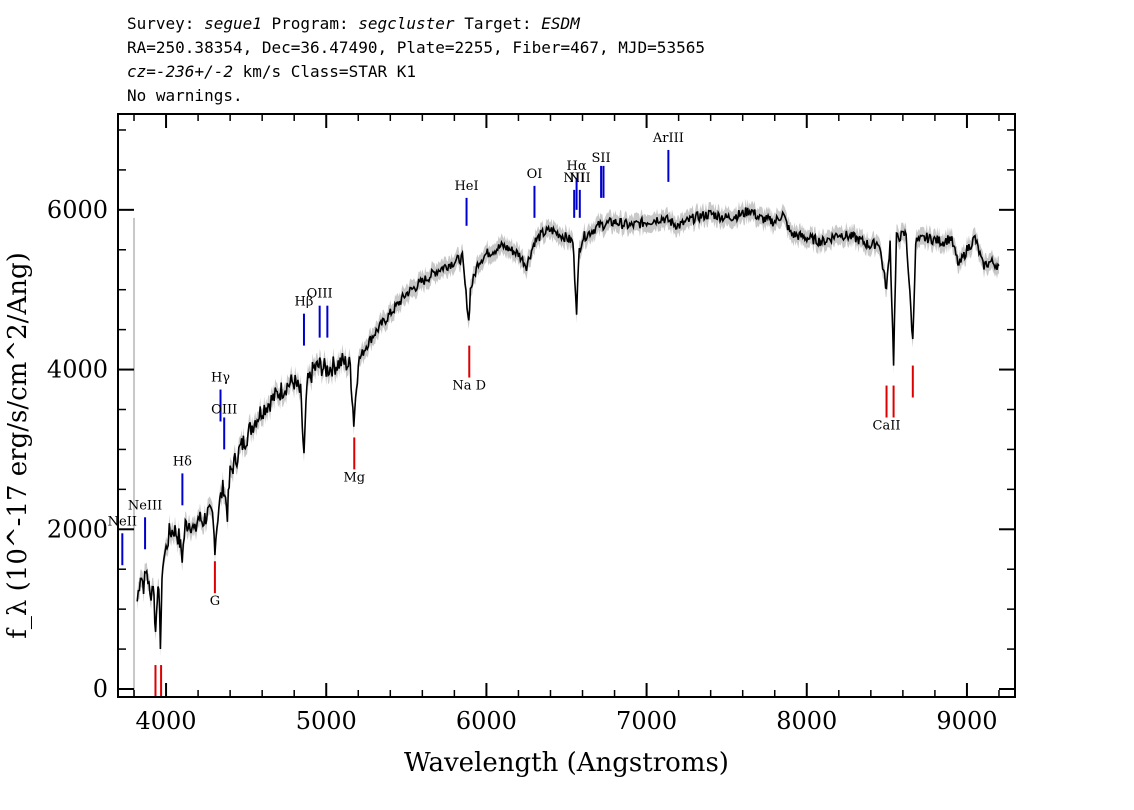 Image resolution: width=1134 pixels, height=810 pixels. Describe the element at coordinates (326, 721) in the screenshot. I see `x-tick-label: 5000` at that location.